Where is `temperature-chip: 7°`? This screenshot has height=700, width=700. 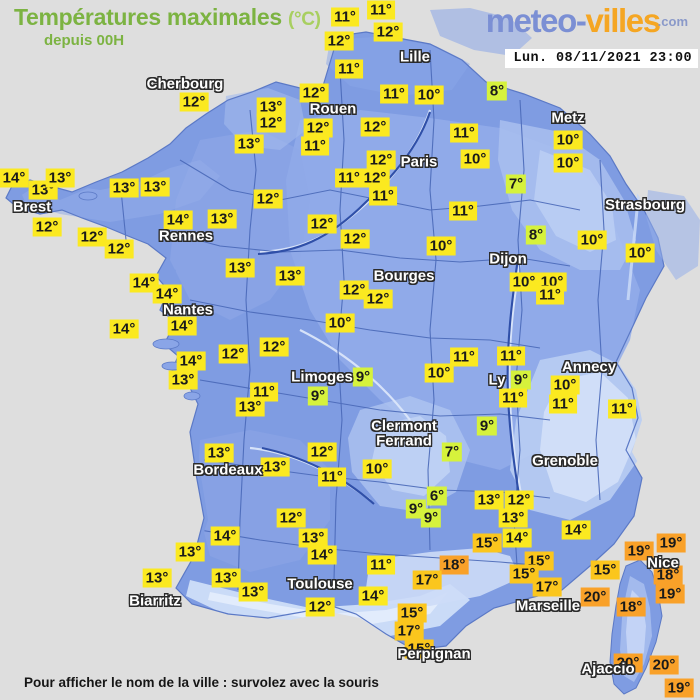 temperature-chip: 7° is located at coordinates (452, 452).